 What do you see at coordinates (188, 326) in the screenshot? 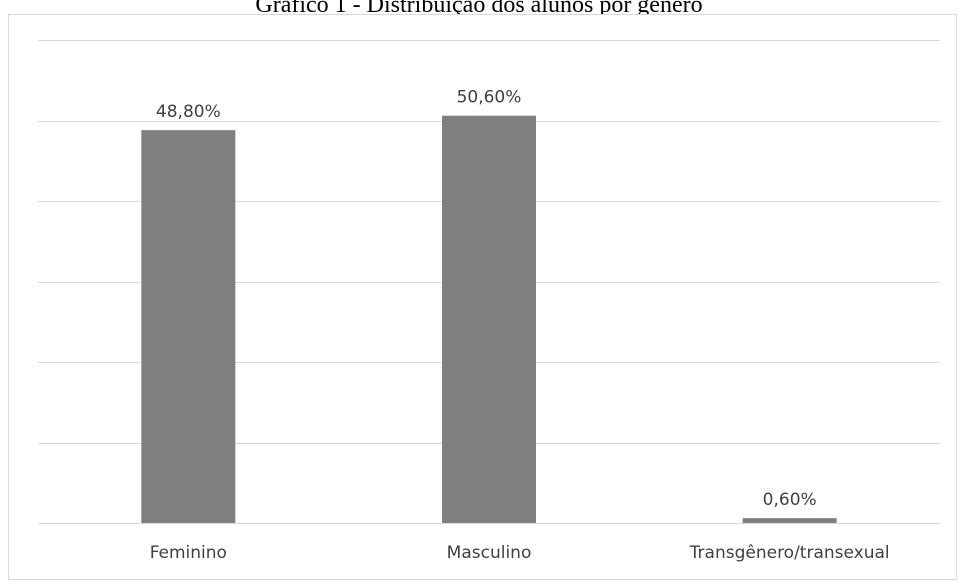
I see `bar-feminino` at bounding box center [188, 326].